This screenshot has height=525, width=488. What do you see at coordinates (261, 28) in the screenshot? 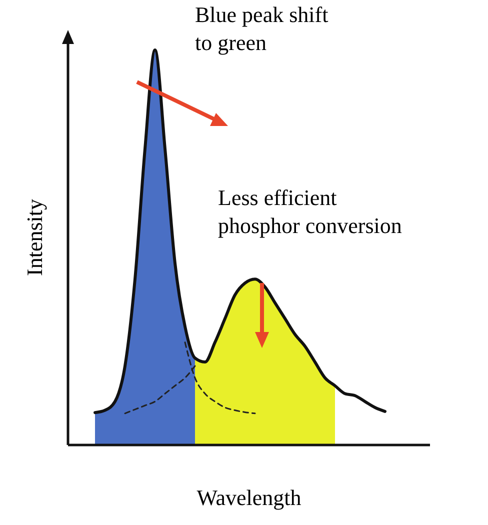
I see `annotation: Blue peak shift to green` at bounding box center [261, 28].